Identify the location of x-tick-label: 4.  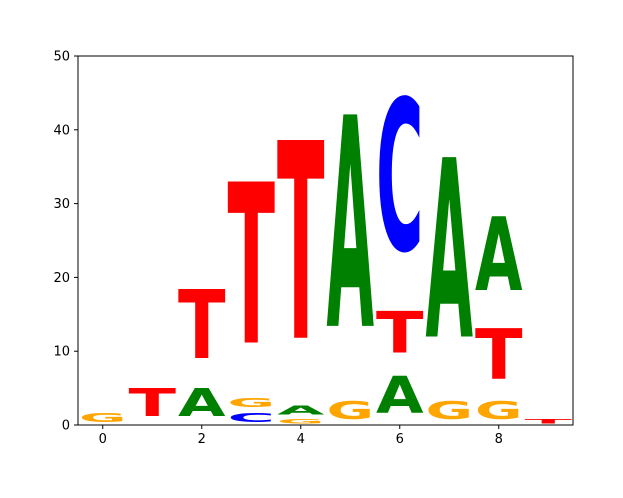
(301, 439).